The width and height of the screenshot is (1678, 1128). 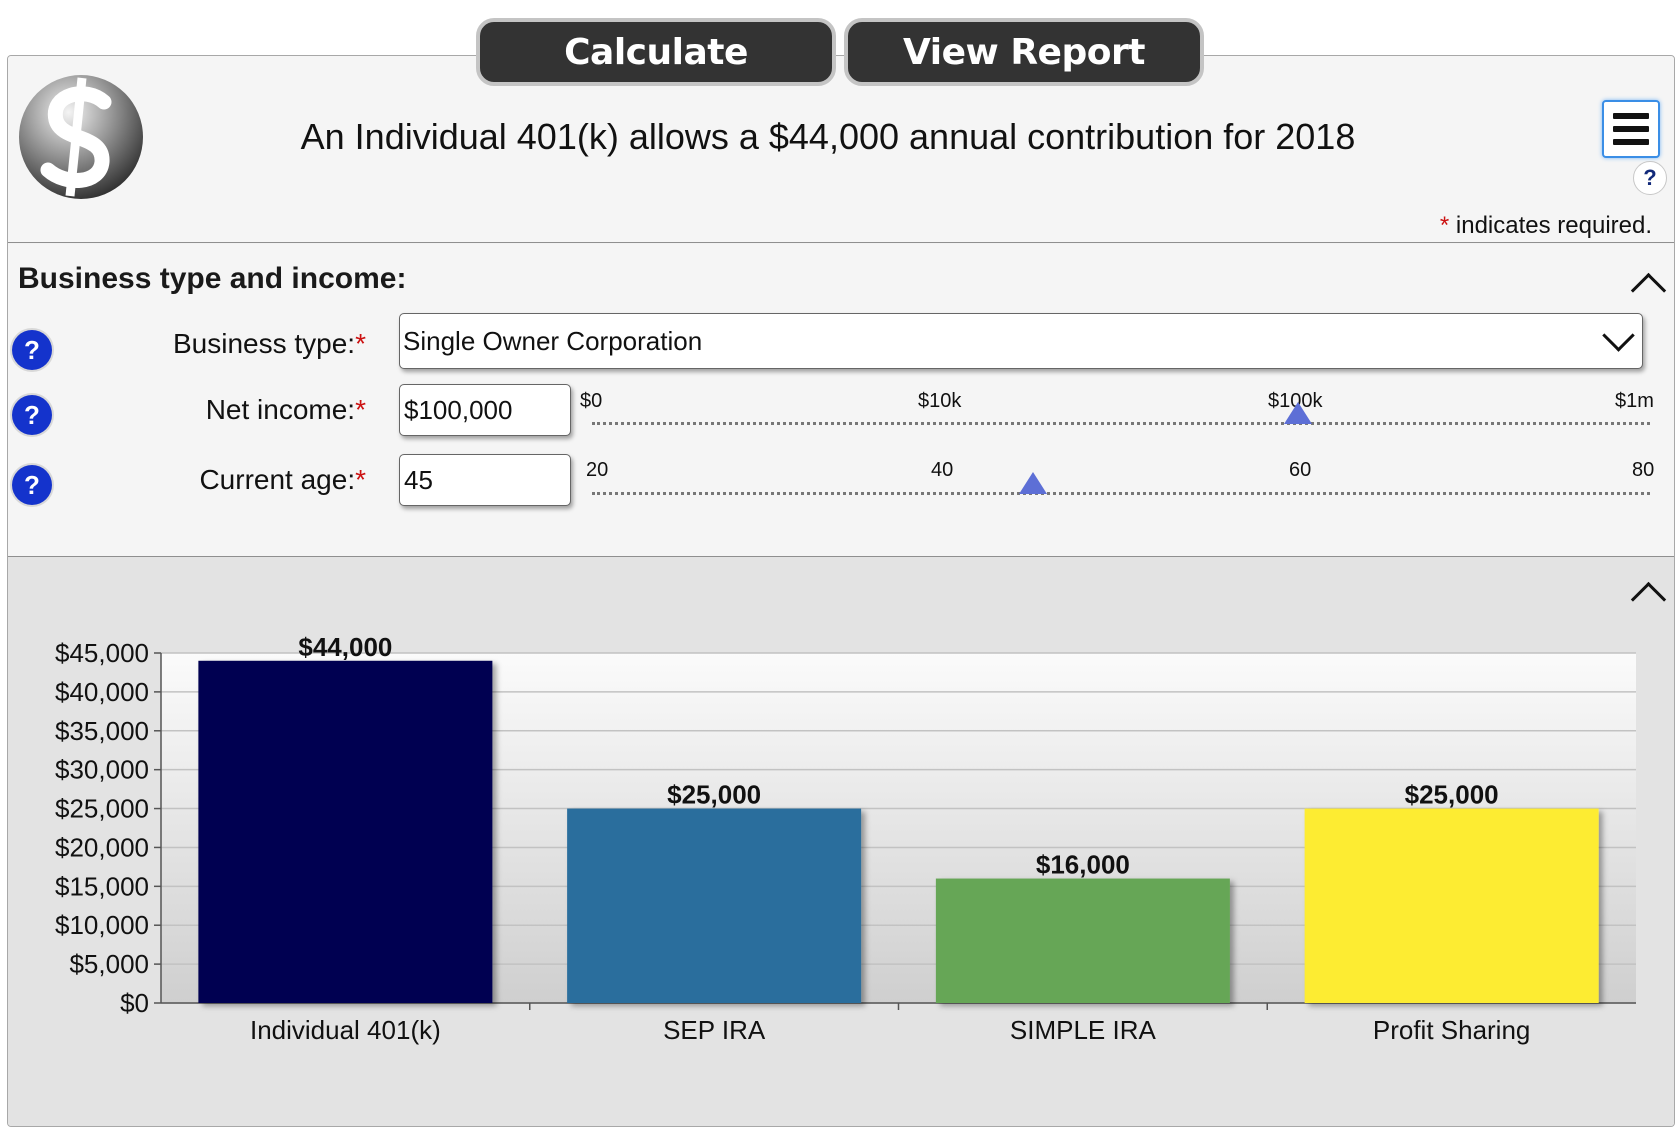 I want to click on business-type-label-text: Business type:, so click(x=264, y=343).